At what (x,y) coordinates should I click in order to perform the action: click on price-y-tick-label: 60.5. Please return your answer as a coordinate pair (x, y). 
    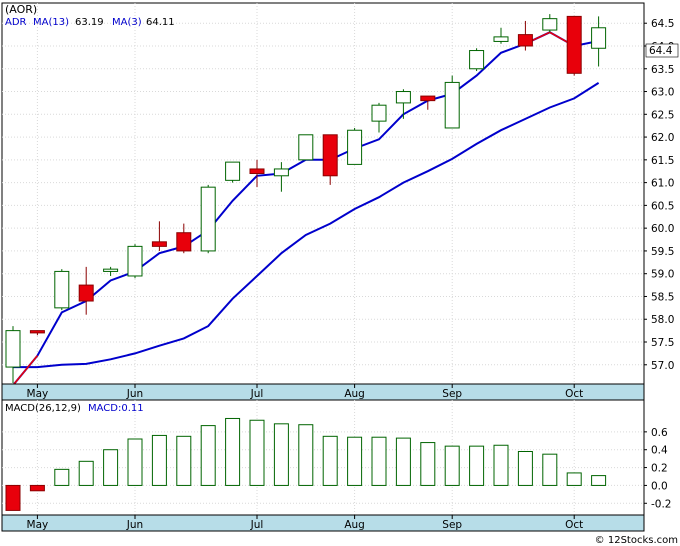
    Looking at the image, I should click on (662, 206).